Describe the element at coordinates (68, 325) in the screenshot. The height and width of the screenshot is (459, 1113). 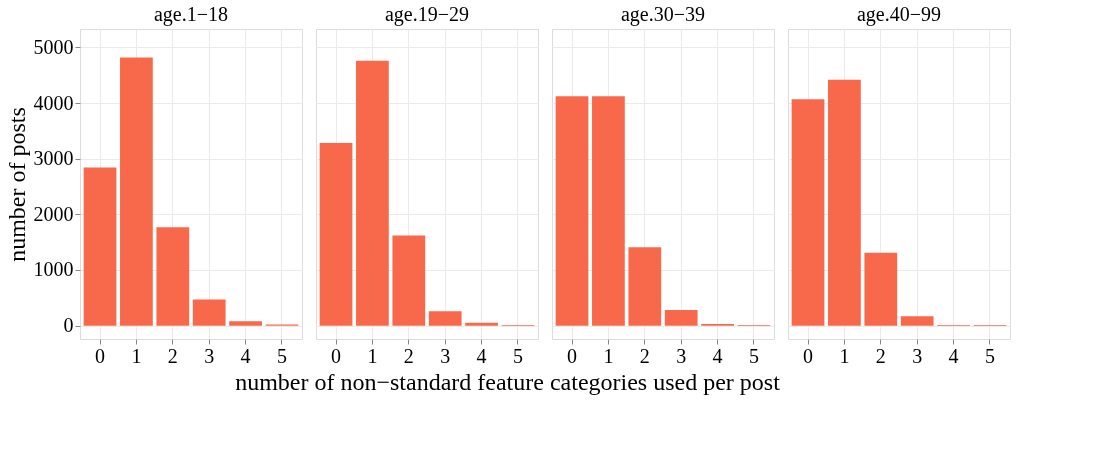
I see `y-tick-label: 0` at that location.